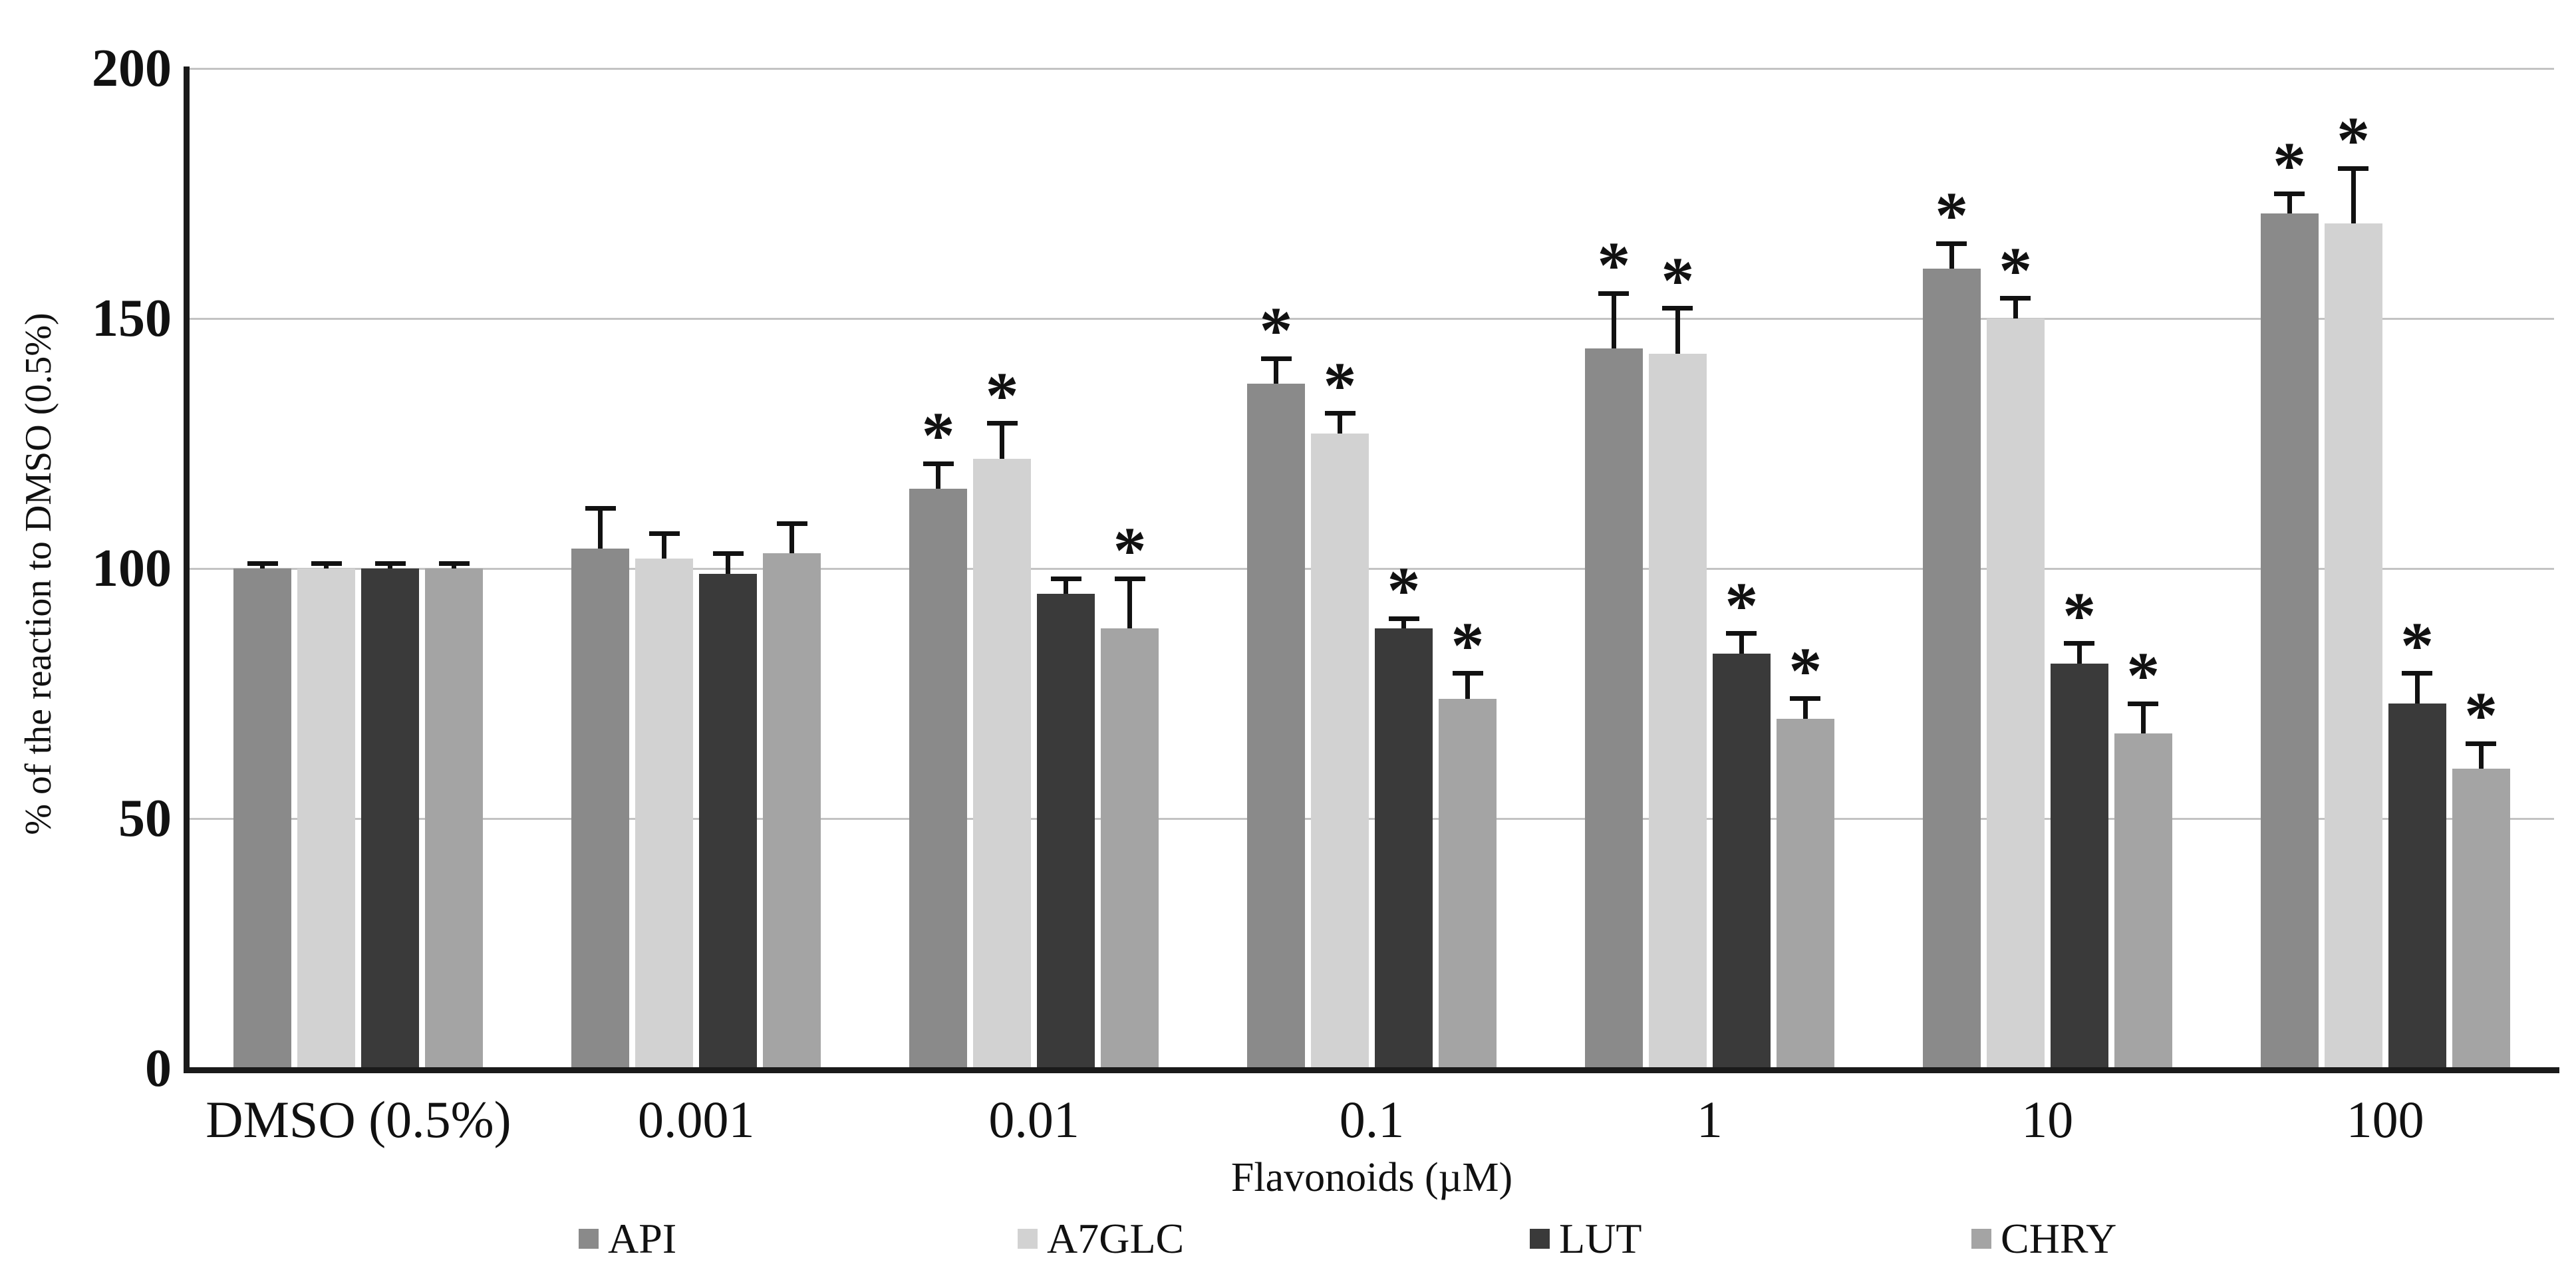  I want to click on y-tick-label-200: 200, so click(132, 68).